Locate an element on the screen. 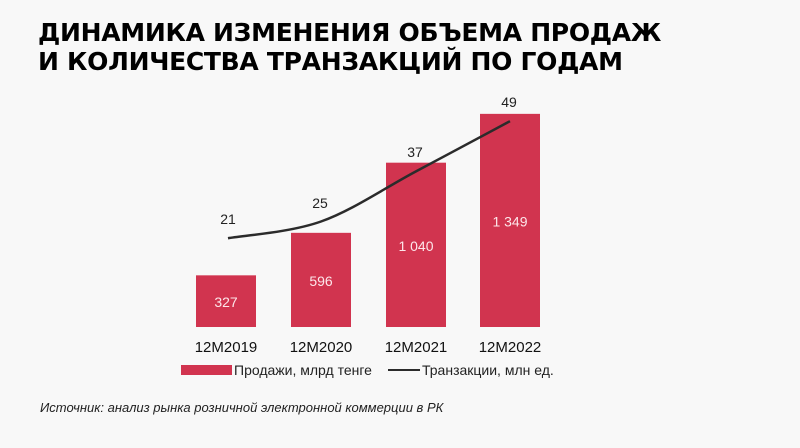 The height and width of the screenshot is (448, 800). x-tick-label: 12M2021 is located at coordinates (416, 347).